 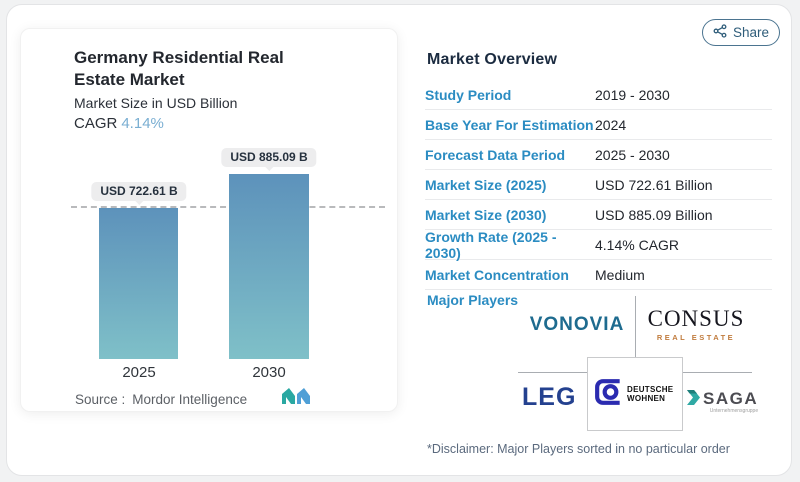 What do you see at coordinates (492, 59) in the screenshot?
I see `overview-heading: Market Overview` at bounding box center [492, 59].